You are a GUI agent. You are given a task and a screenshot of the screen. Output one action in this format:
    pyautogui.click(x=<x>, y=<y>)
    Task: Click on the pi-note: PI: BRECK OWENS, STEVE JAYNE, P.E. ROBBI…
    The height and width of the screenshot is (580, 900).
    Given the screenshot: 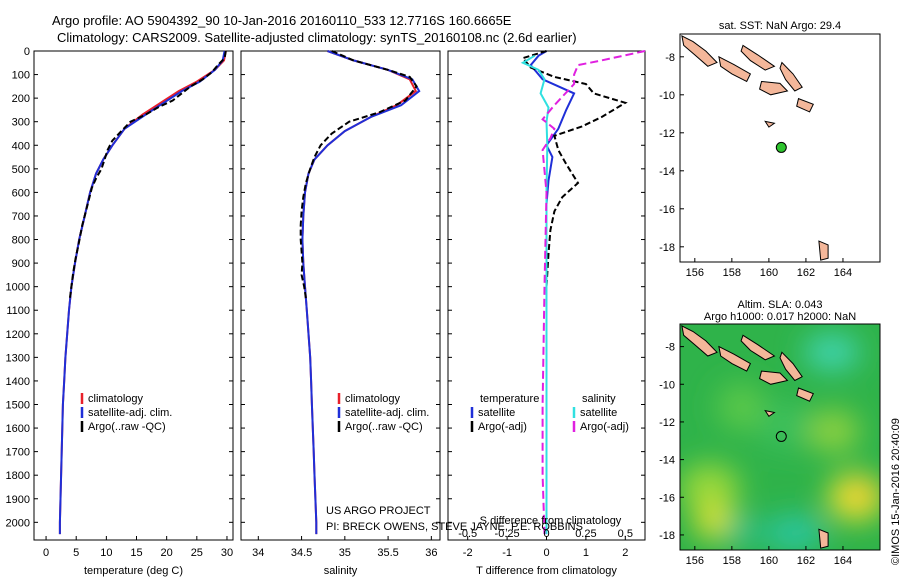 What is the action you would take?
    pyautogui.click(x=454, y=527)
    